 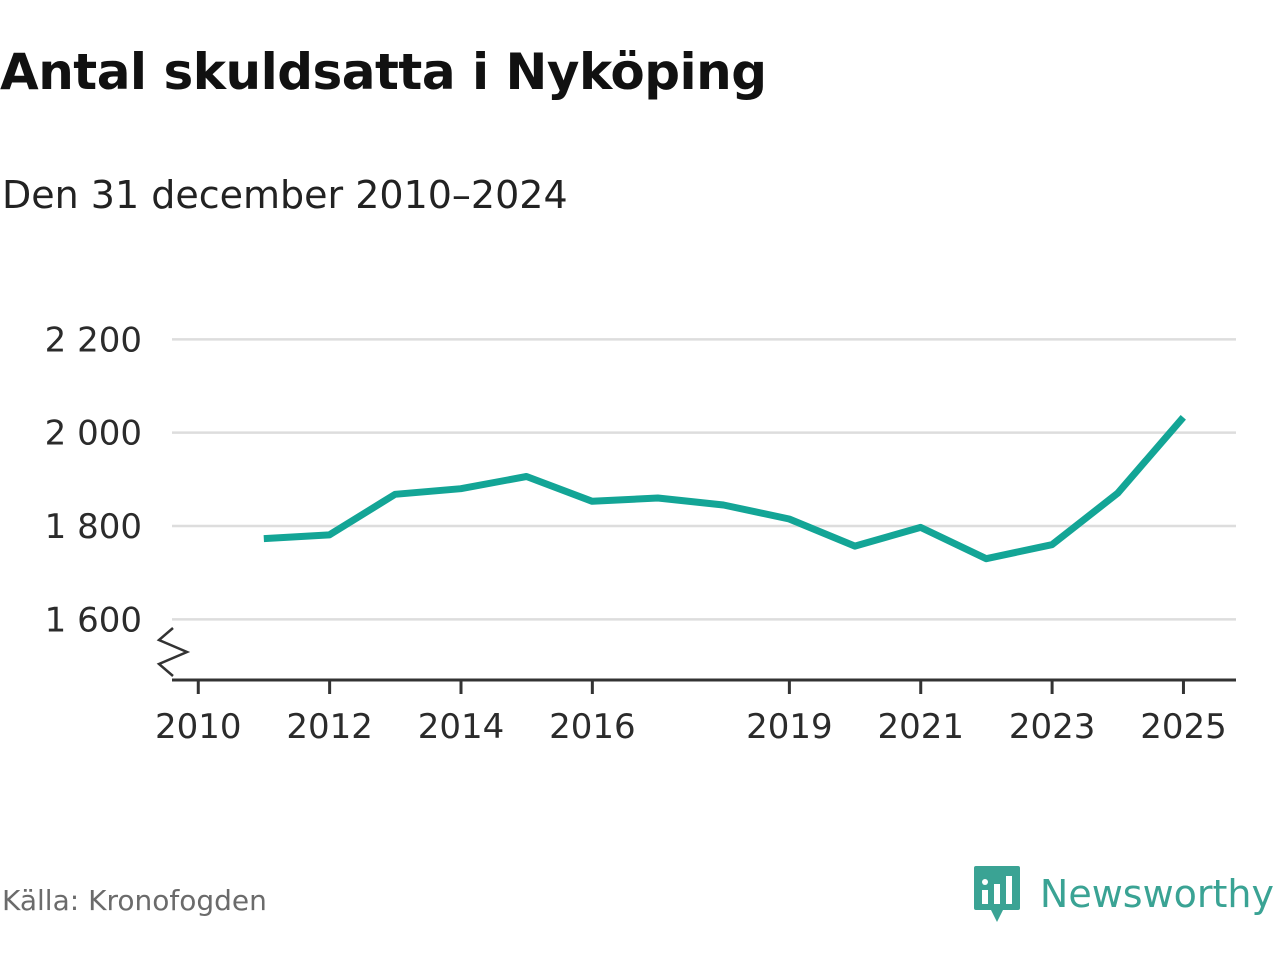 I want to click on x-tick-label: 2012, so click(x=329, y=727).